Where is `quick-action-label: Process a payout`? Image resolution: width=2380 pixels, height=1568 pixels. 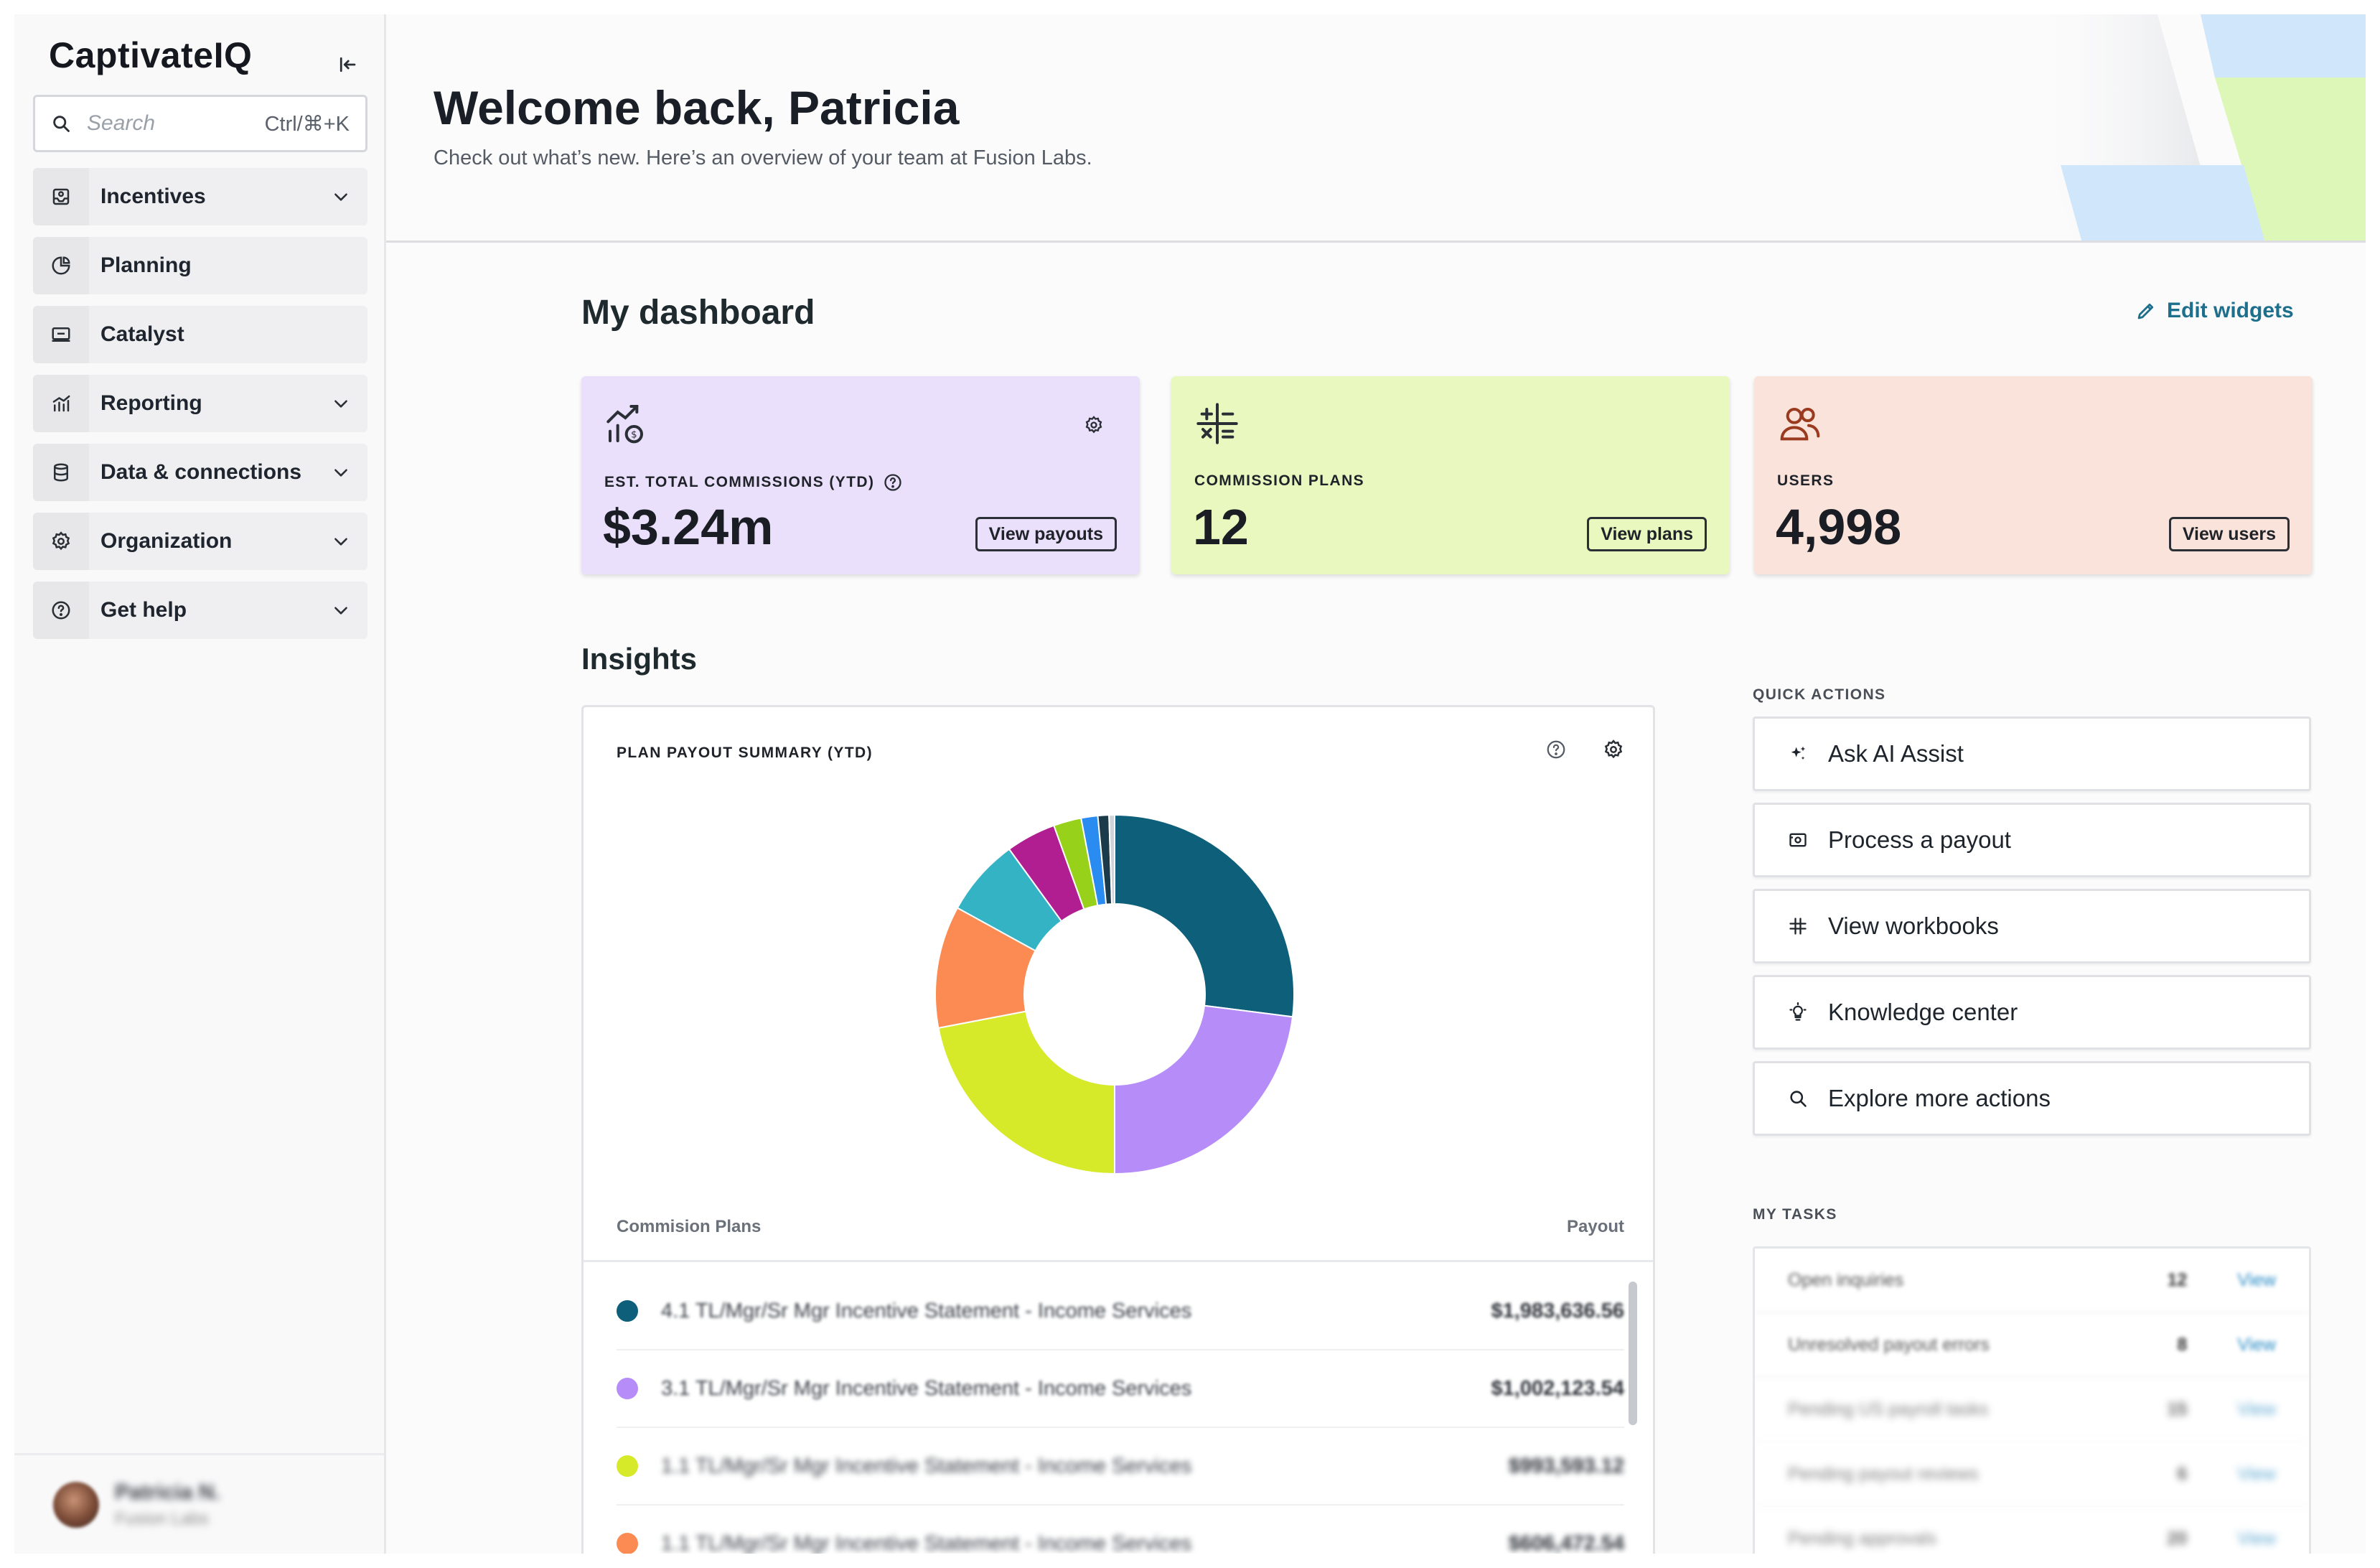
quick-action-label: Process a payout is located at coordinates (1919, 839).